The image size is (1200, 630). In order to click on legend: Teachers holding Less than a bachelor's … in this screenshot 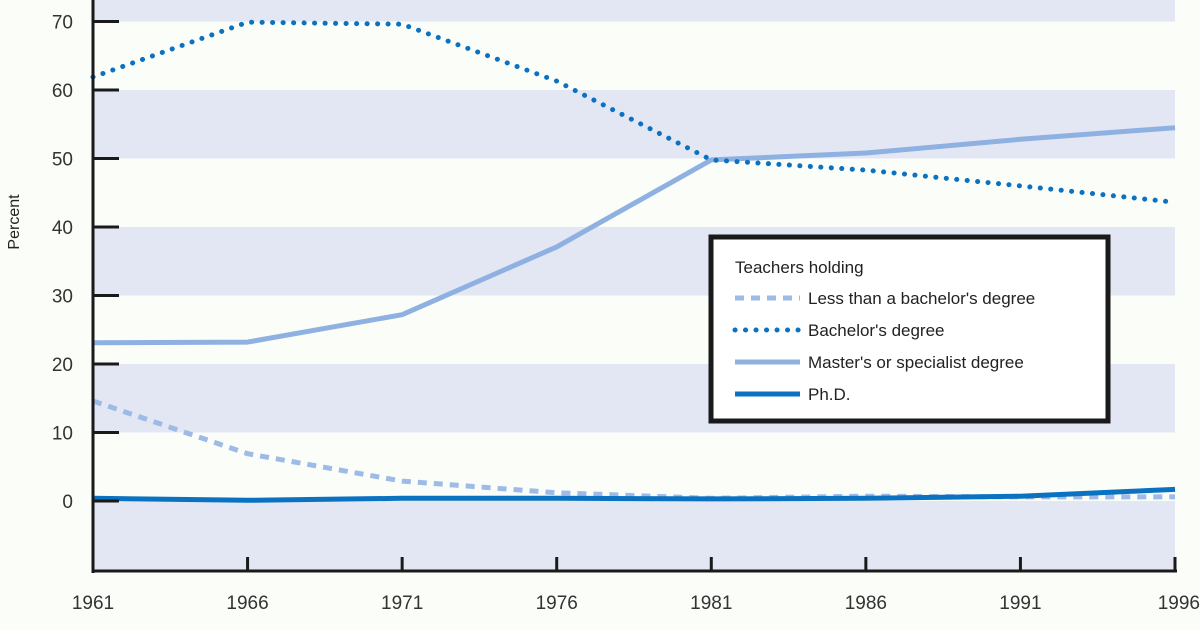, I will do `click(909, 329)`.